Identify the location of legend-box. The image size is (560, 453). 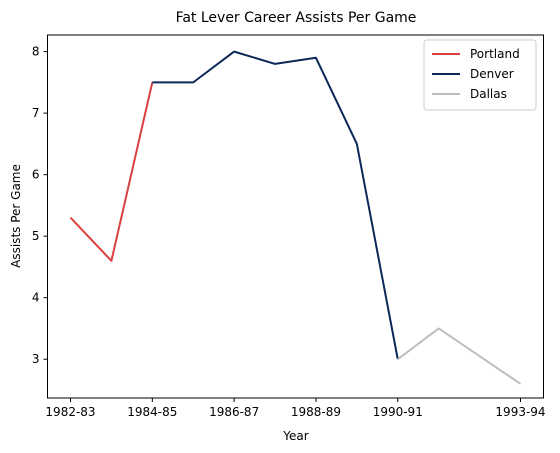
(480, 75).